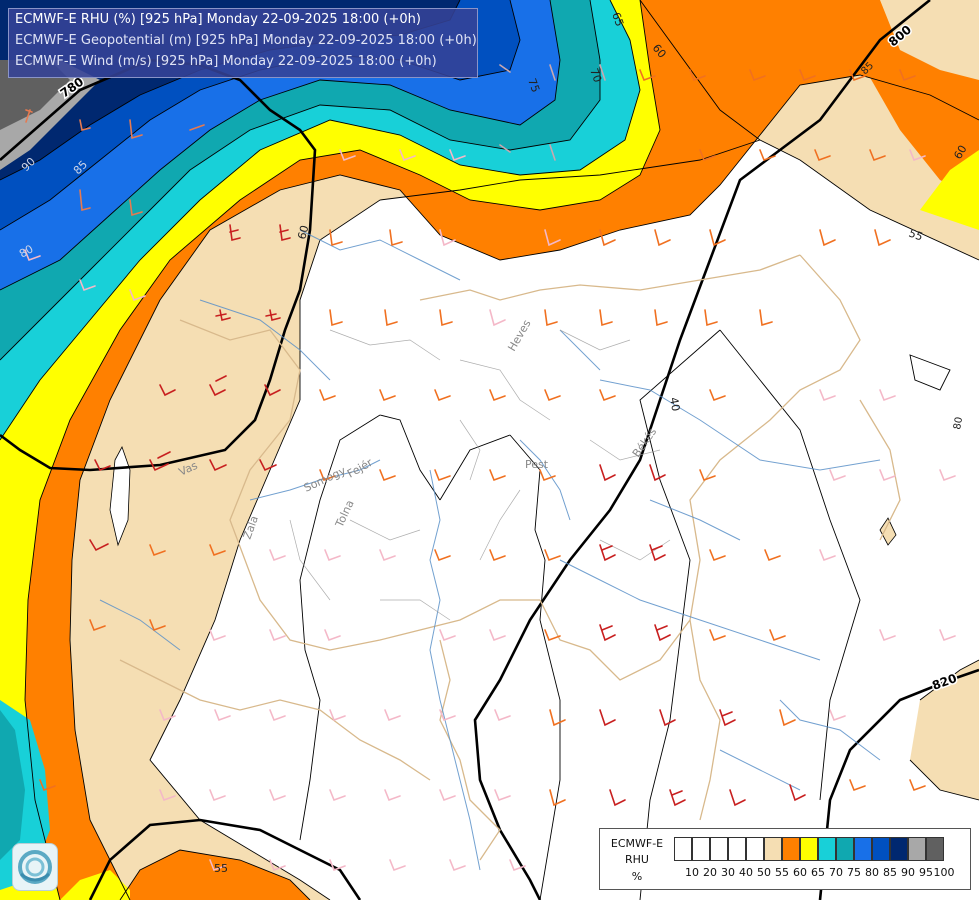 The width and height of the screenshot is (979, 900). What do you see at coordinates (746, 872) in the screenshot?
I see `legend-tick-label: 40` at bounding box center [746, 872].